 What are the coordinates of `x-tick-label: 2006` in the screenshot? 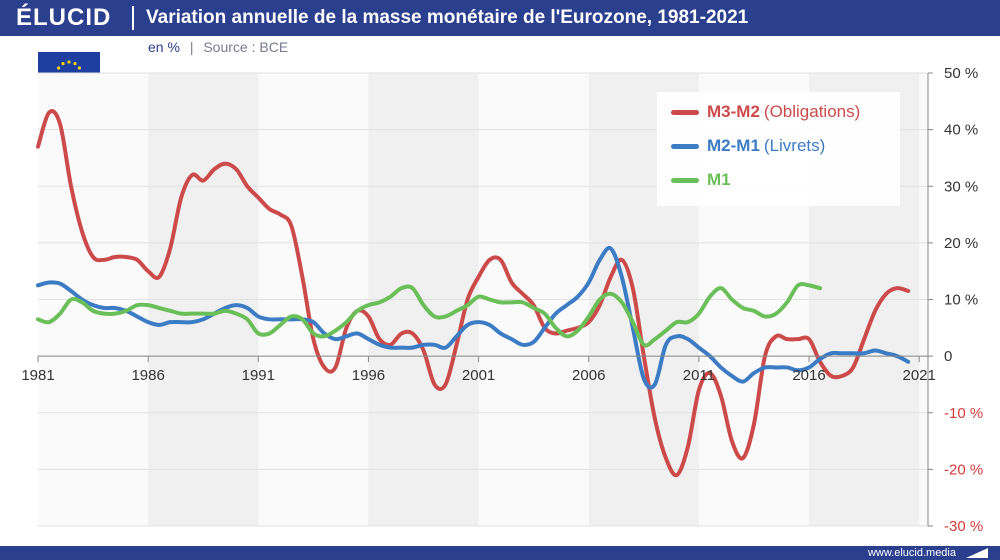 It's located at (588, 375).